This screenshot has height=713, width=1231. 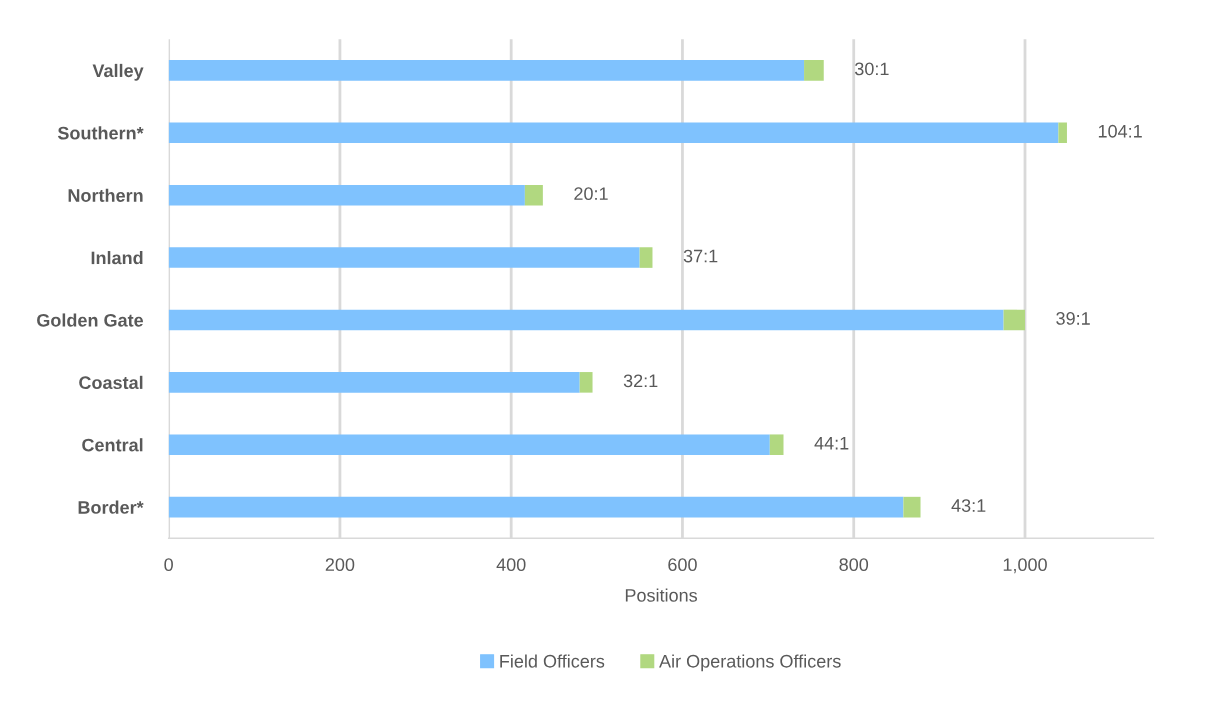 What do you see at coordinates (661, 595) in the screenshot?
I see `x-axis-title: Positions` at bounding box center [661, 595].